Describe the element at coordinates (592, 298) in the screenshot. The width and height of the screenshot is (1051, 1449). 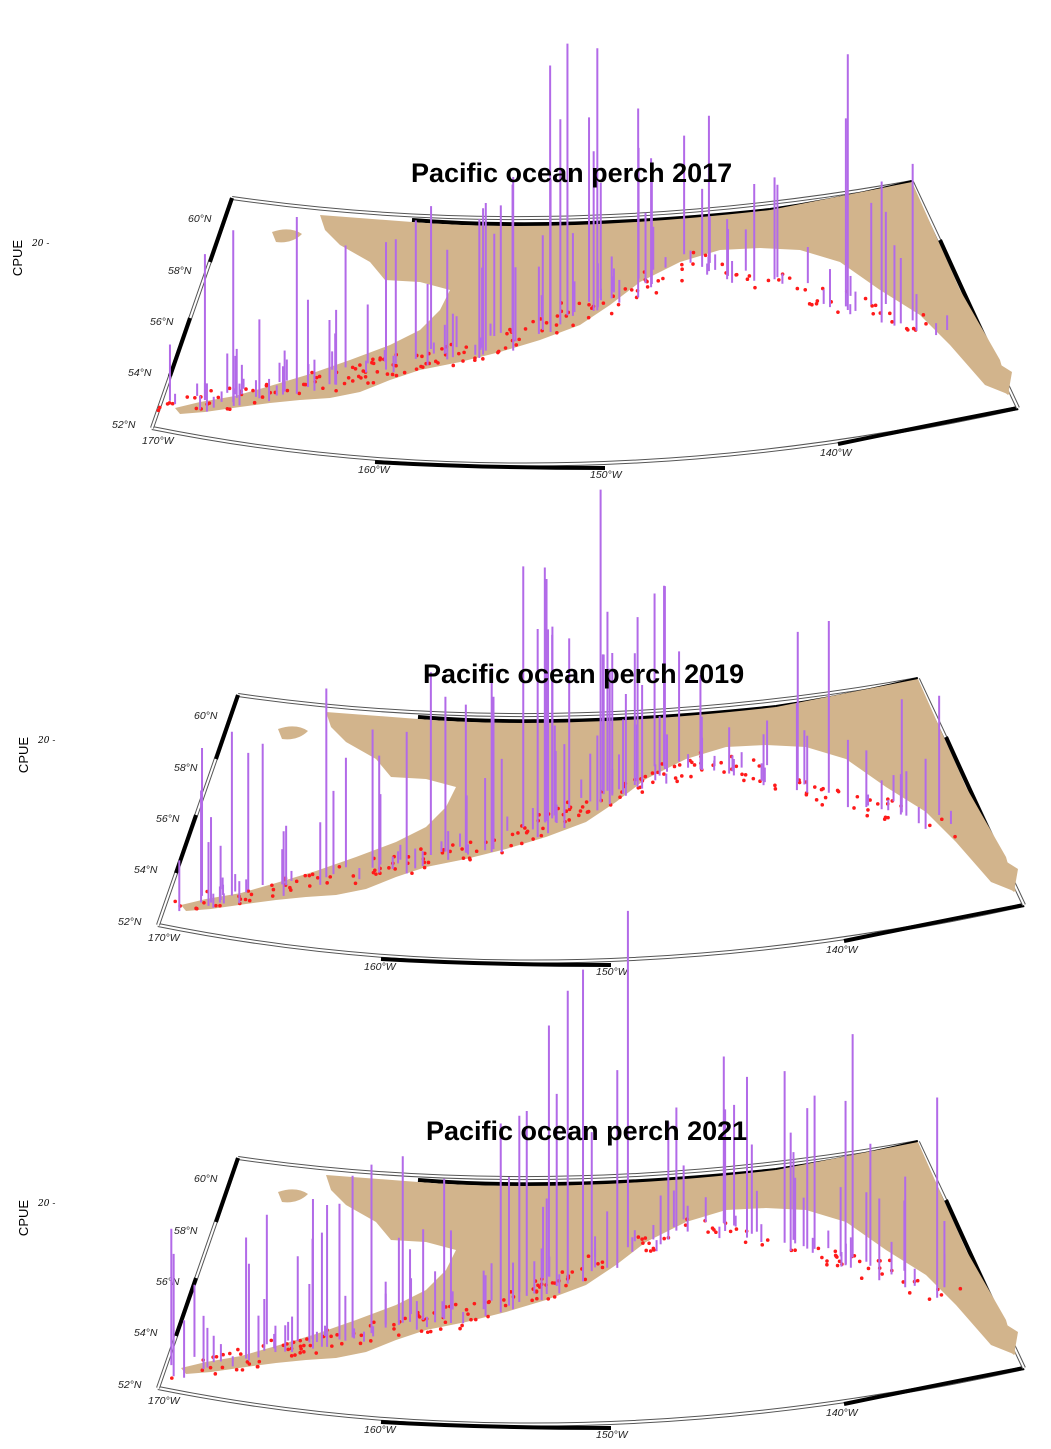
I see `alaska-land` at that location.